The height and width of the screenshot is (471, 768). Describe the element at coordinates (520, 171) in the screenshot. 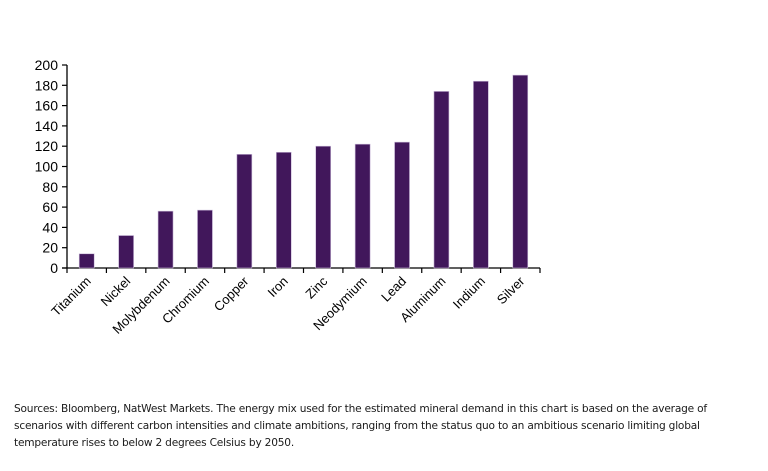

I see `bar-silver` at that location.